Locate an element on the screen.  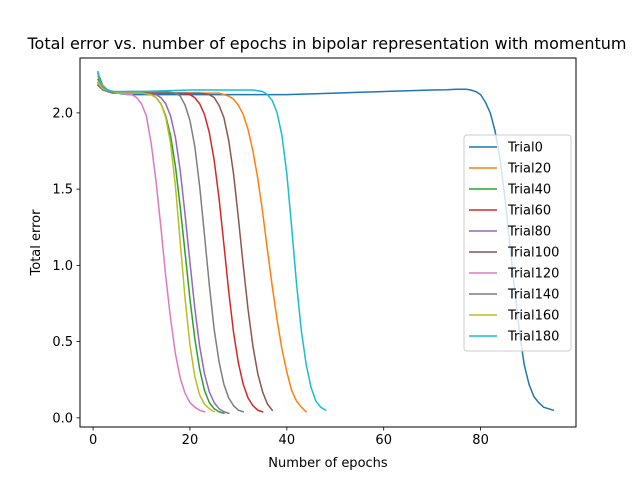
x-tick-label: 80 is located at coordinates (480, 440).